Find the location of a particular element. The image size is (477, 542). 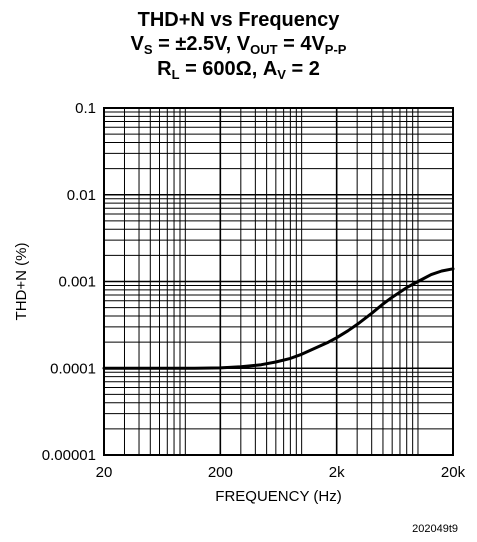

series-line-thdn is located at coordinates (278, 318).